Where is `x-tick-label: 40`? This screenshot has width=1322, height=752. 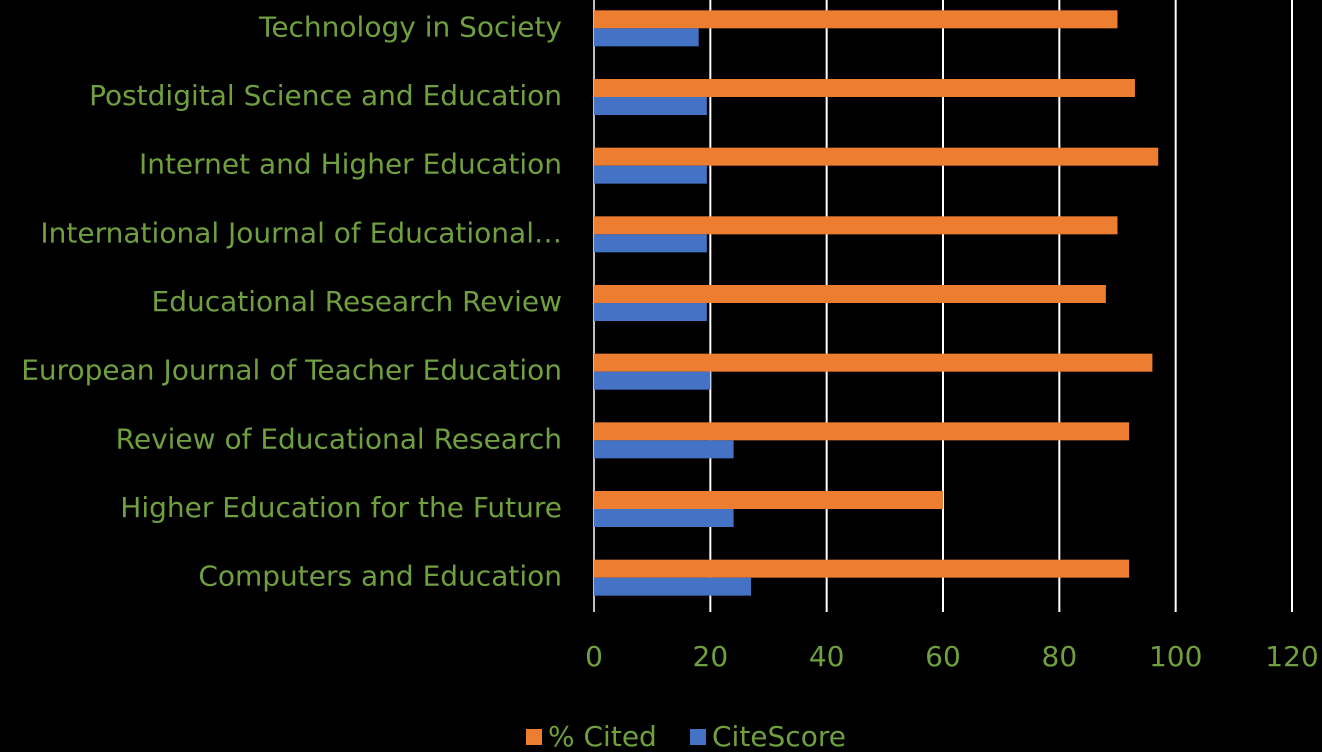
x-tick-label: 40 is located at coordinates (827, 656).